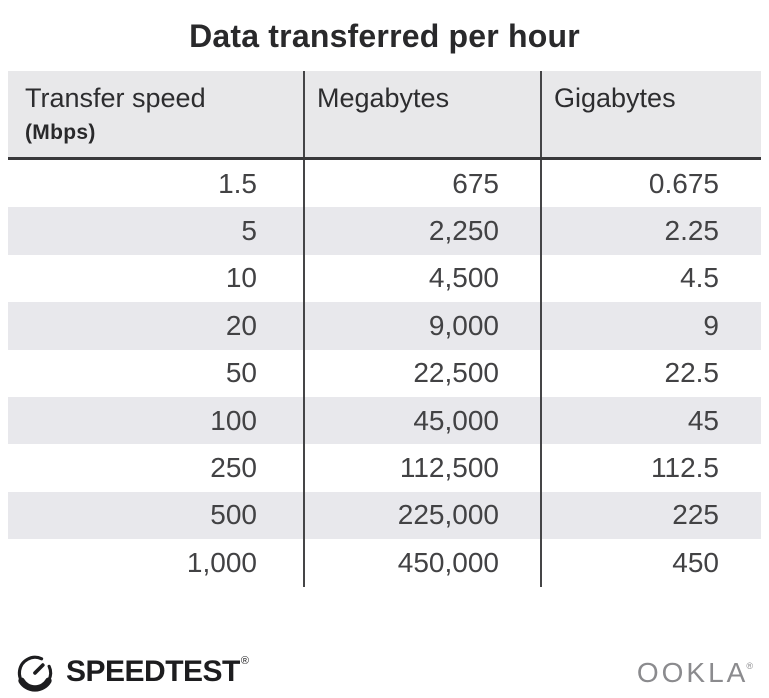  Describe the element at coordinates (221, 562) in the screenshot. I see `cell-transfer-speed: 1,000` at that location.